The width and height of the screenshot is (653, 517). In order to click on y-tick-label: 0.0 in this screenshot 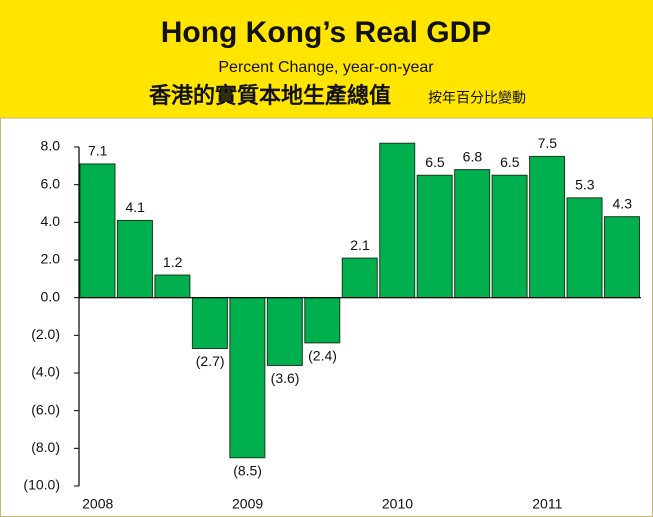, I will do `click(51, 296)`.